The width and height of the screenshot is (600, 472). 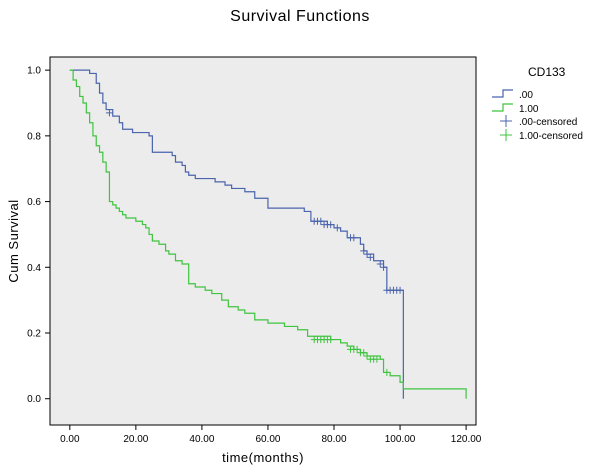 I want to click on x-axis: 0.00 20.00 40.00 60.00 80.00 100.00 120.00, so click(x=271, y=435).